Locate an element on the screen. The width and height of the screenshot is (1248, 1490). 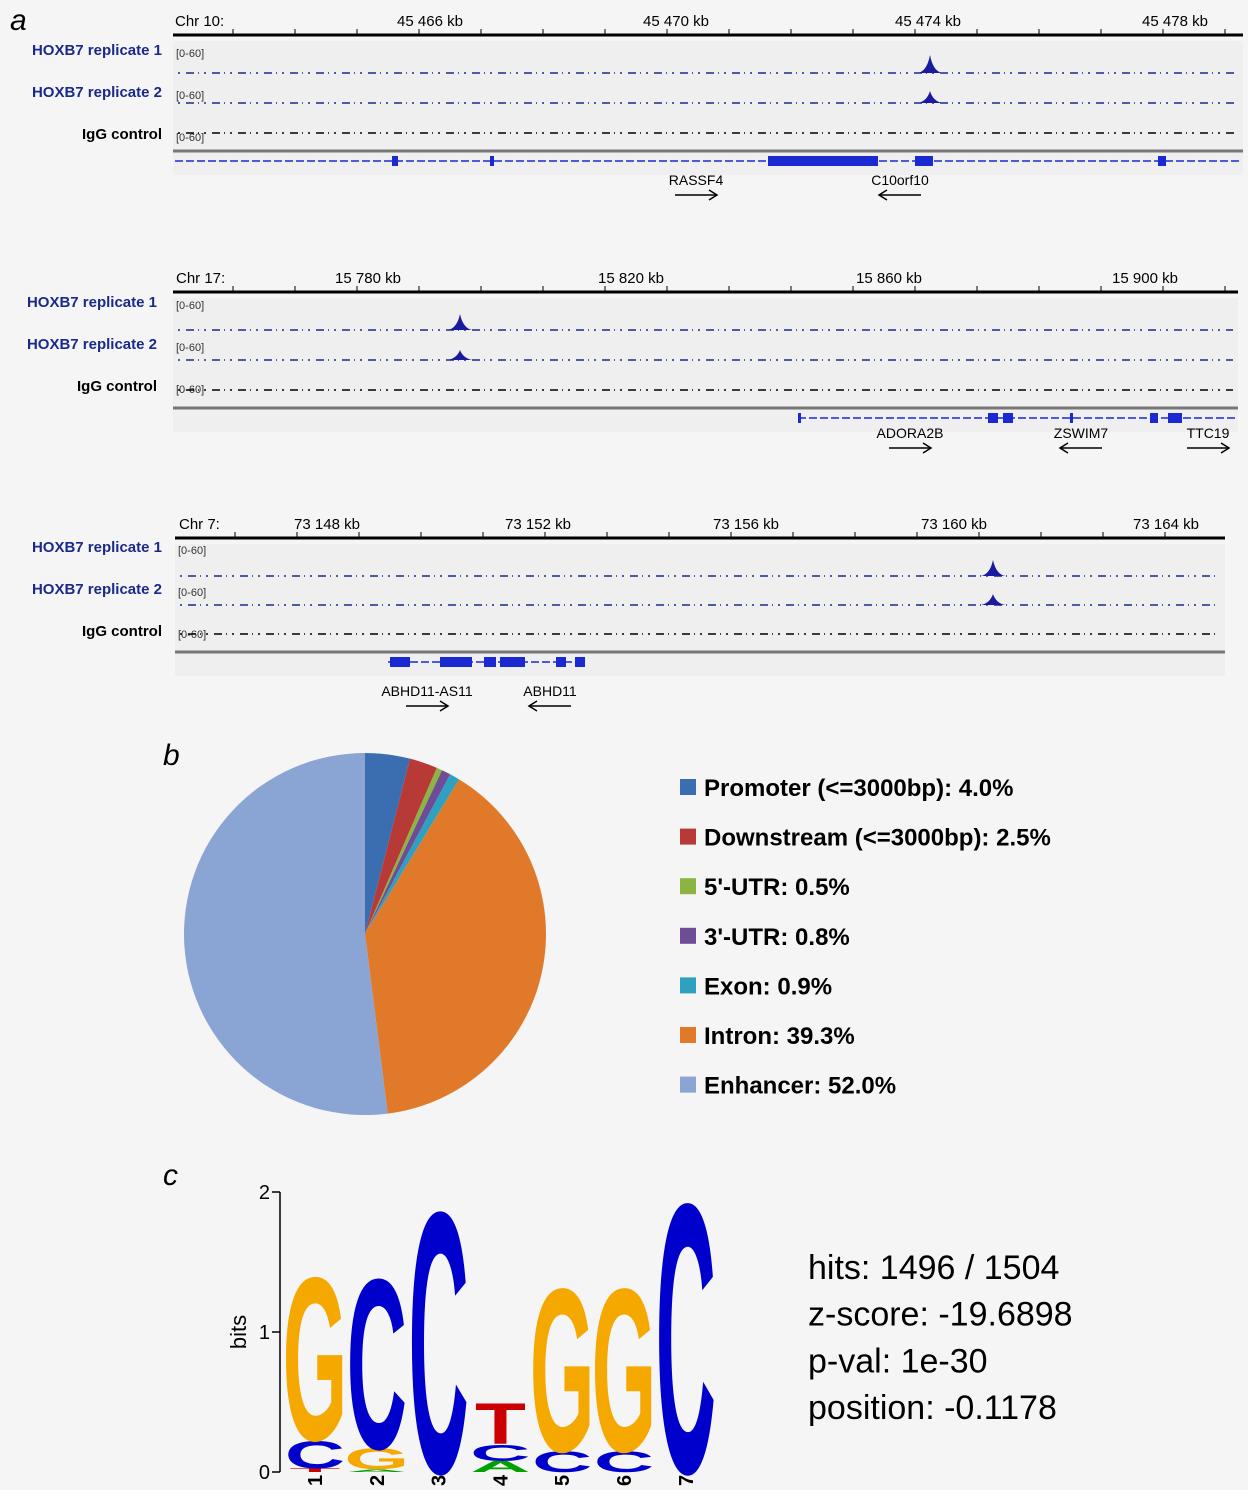
ruler-label: 73 148 kb is located at coordinates (327, 524).